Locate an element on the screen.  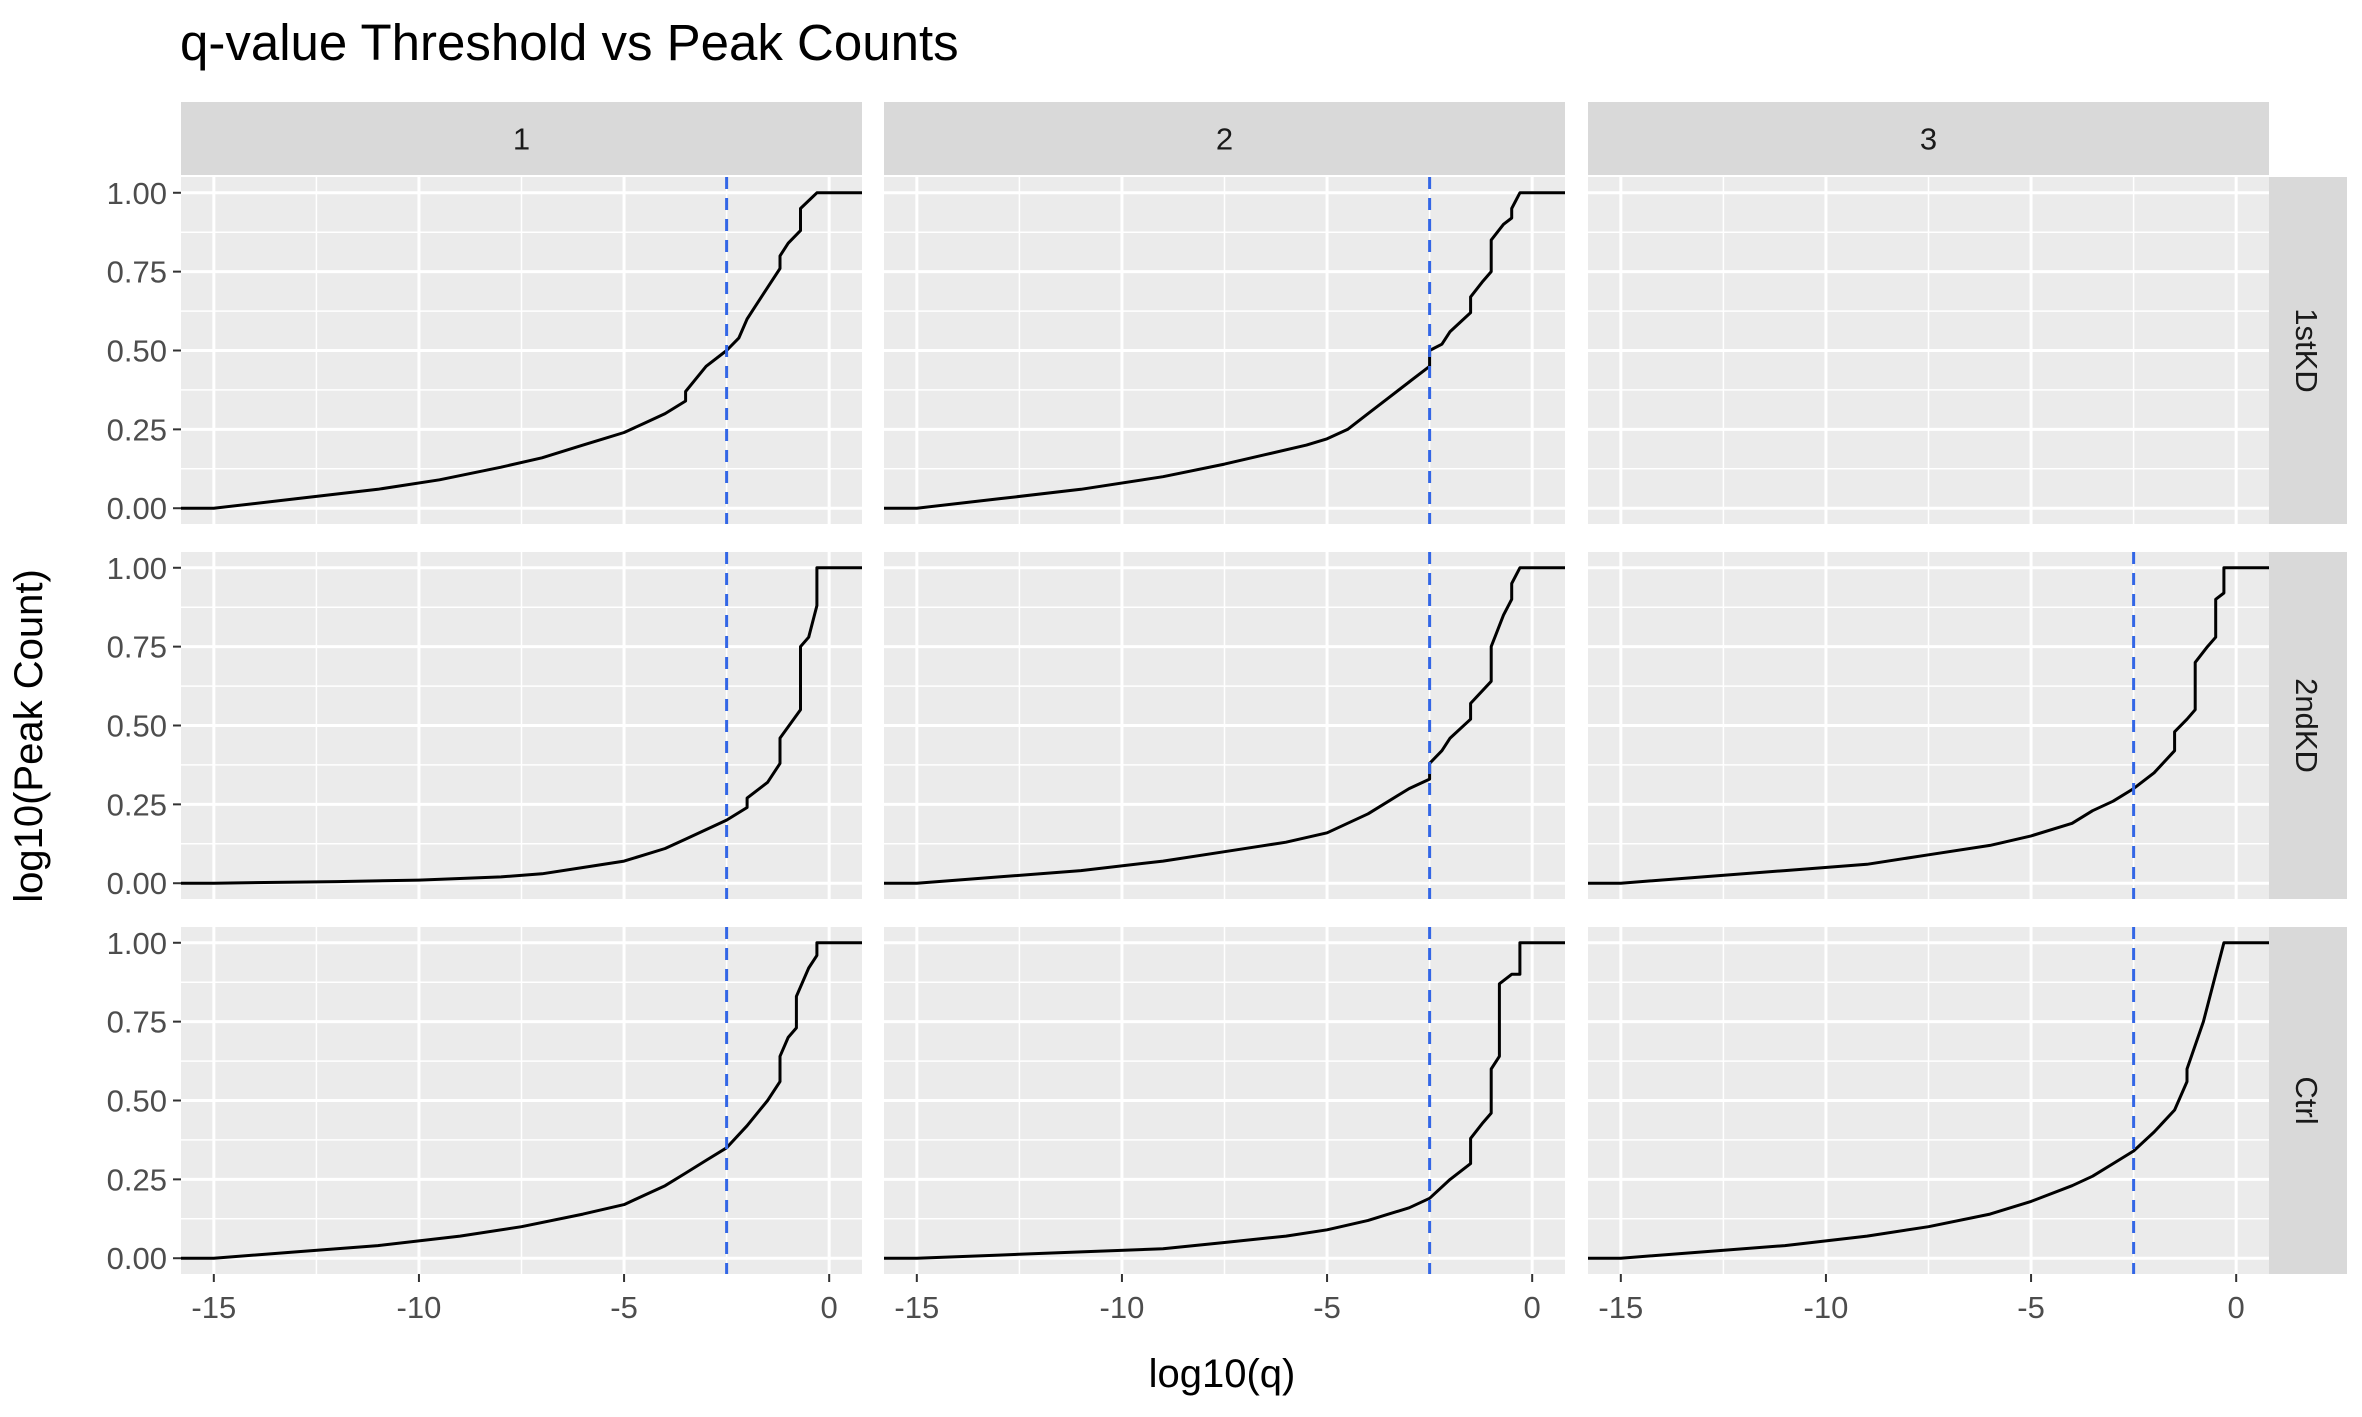
chart-title: q-value Threshold vs Peak Counts is located at coordinates (569, 42).